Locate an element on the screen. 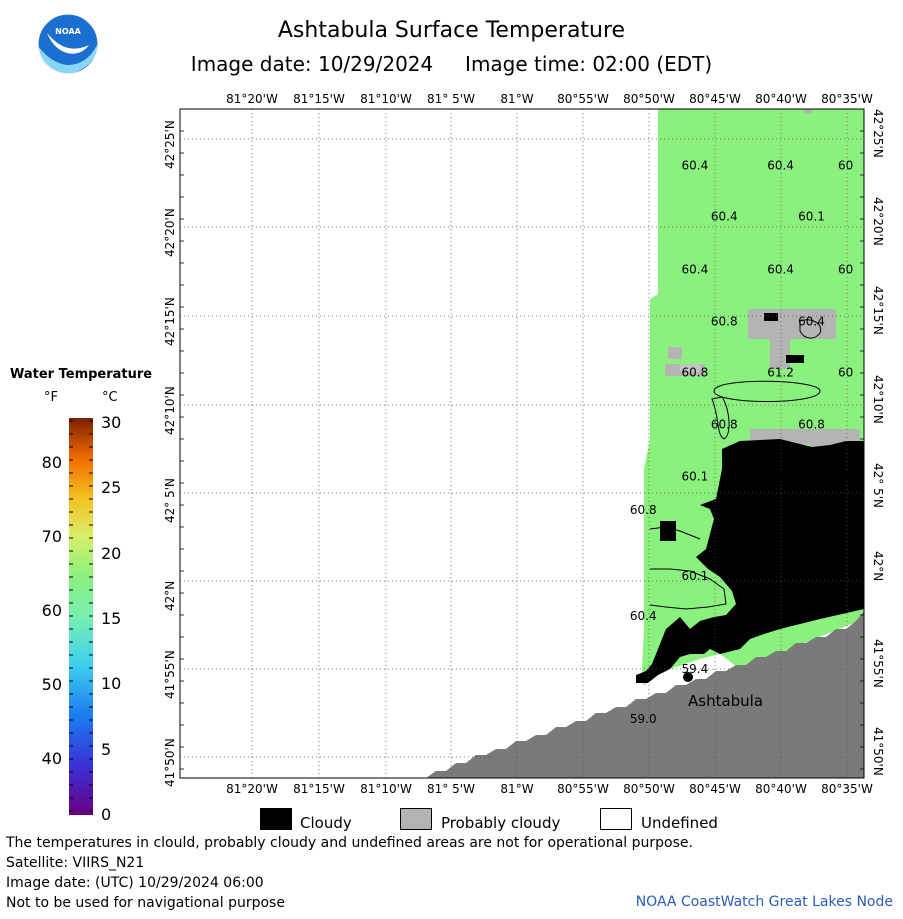  logo-text: NOAA is located at coordinates (68, 31).